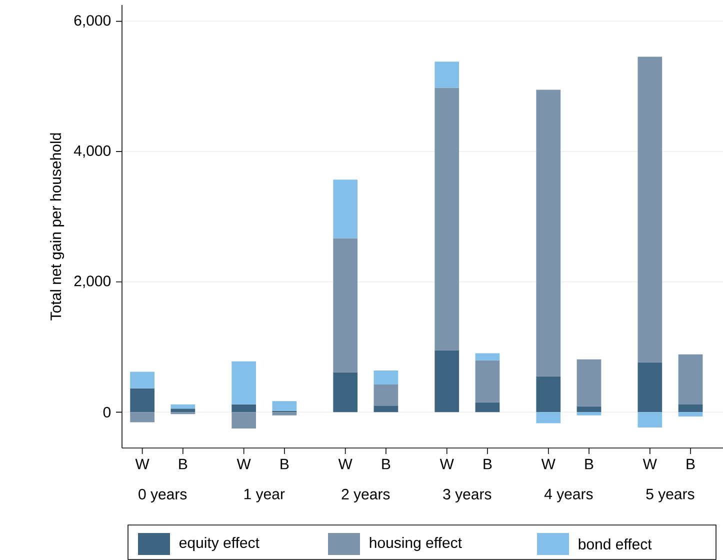  What do you see at coordinates (670, 495) in the screenshot?
I see `text: 5 years` at bounding box center [670, 495].